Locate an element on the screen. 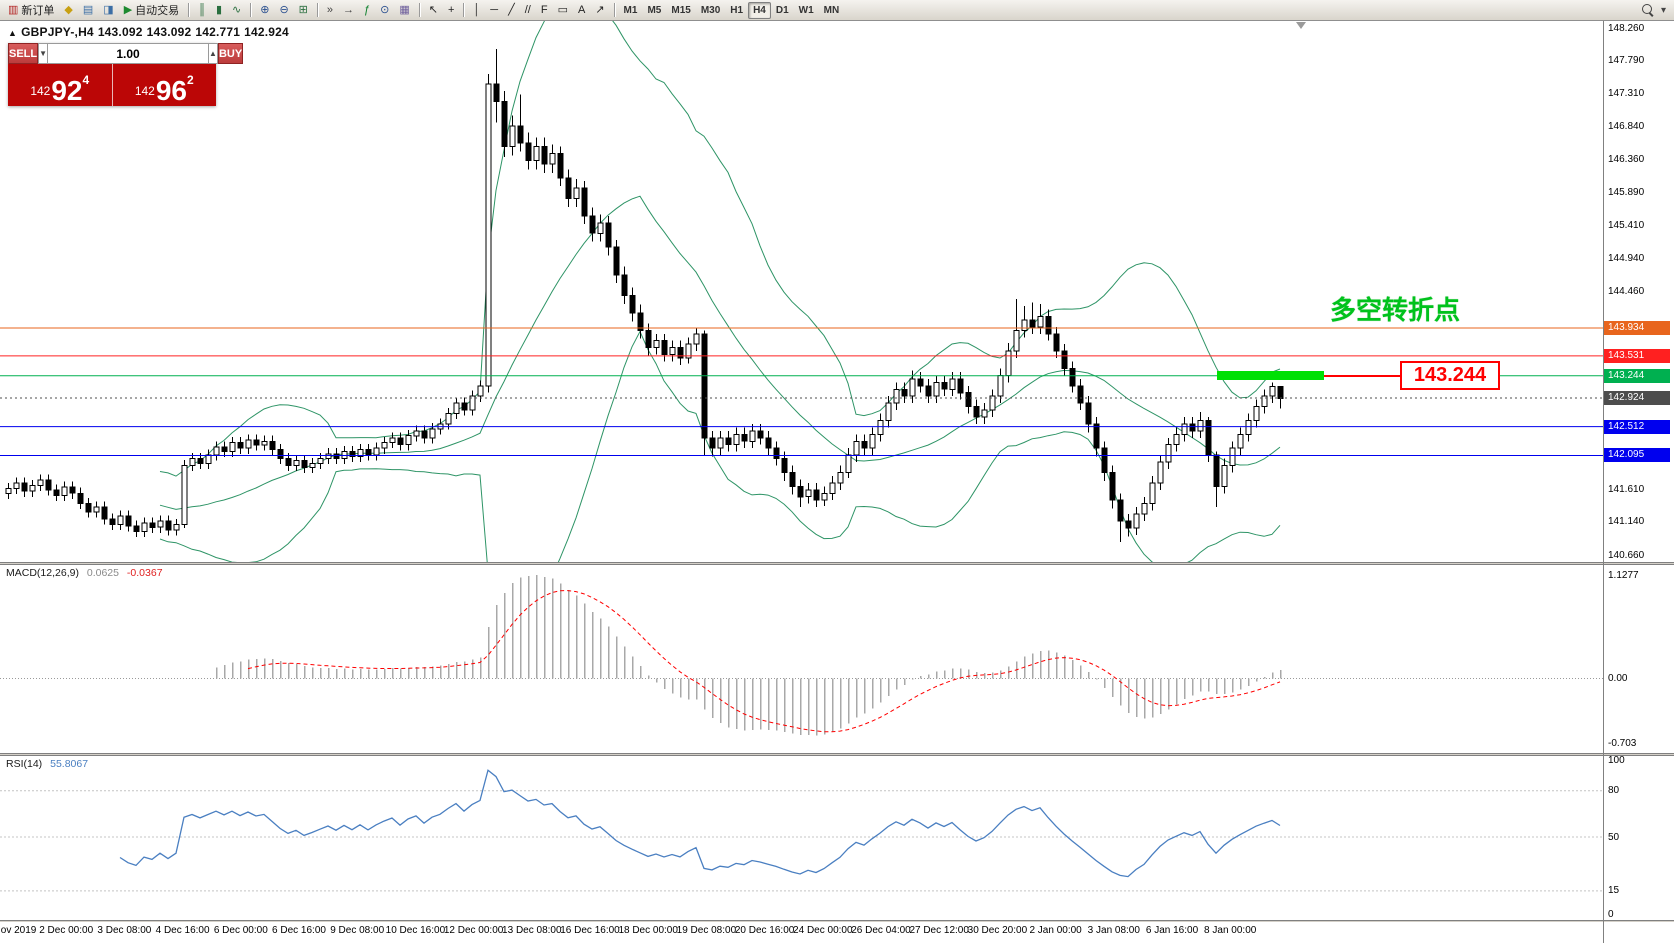 The image size is (1674, 943). fibonacci-icon: F is located at coordinates (544, 9).